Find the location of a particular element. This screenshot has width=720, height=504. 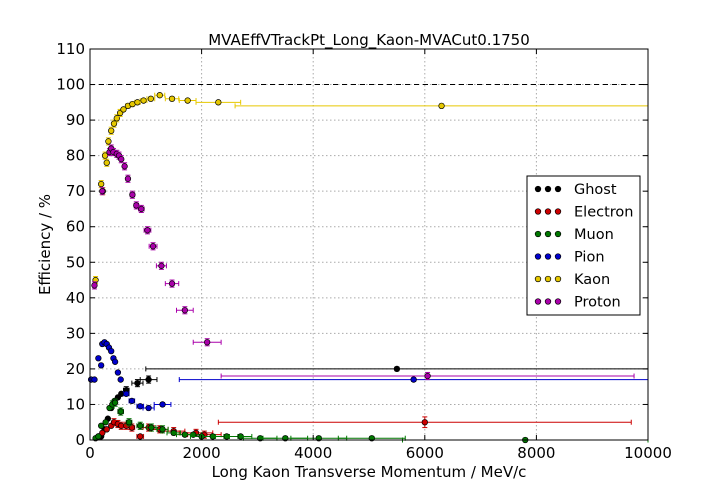

legend-box is located at coordinates (583, 245).